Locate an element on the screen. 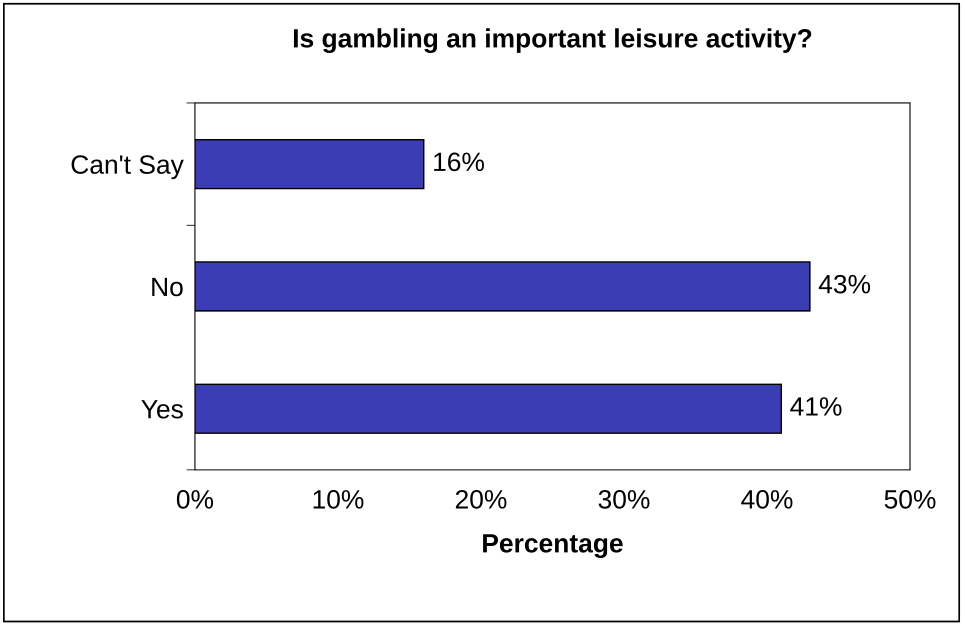  data-label: 43% is located at coordinates (844, 284).